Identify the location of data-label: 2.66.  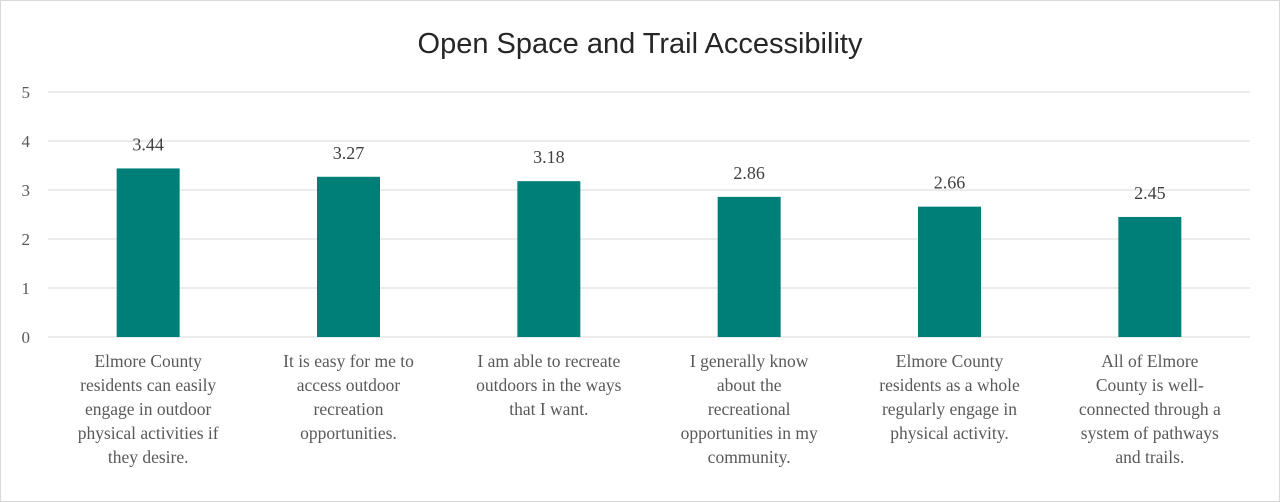
(950, 183).